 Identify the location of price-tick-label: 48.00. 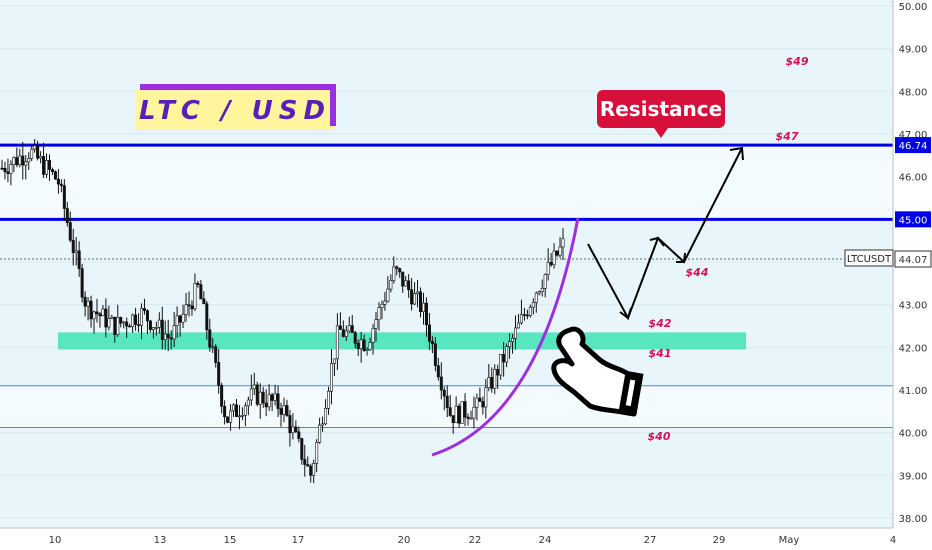
(913, 92).